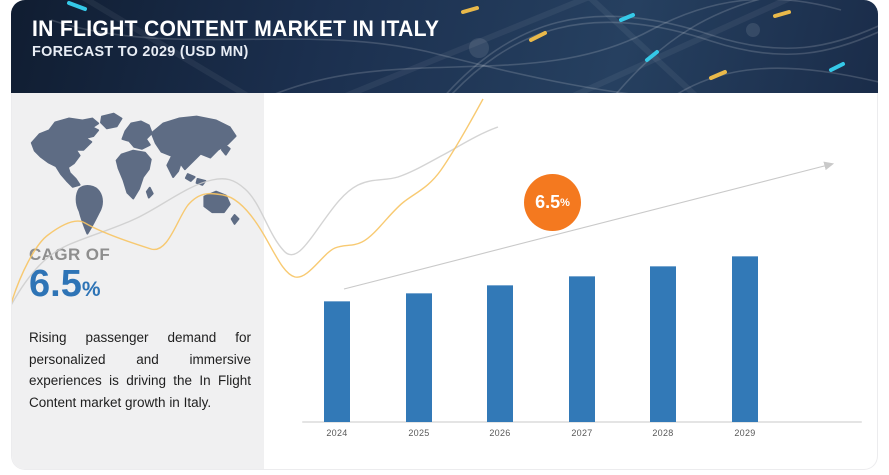  What do you see at coordinates (140, 52) in the screenshot?
I see `page-subtitle: FORECAST TO 2029 (USD MN)` at bounding box center [140, 52].